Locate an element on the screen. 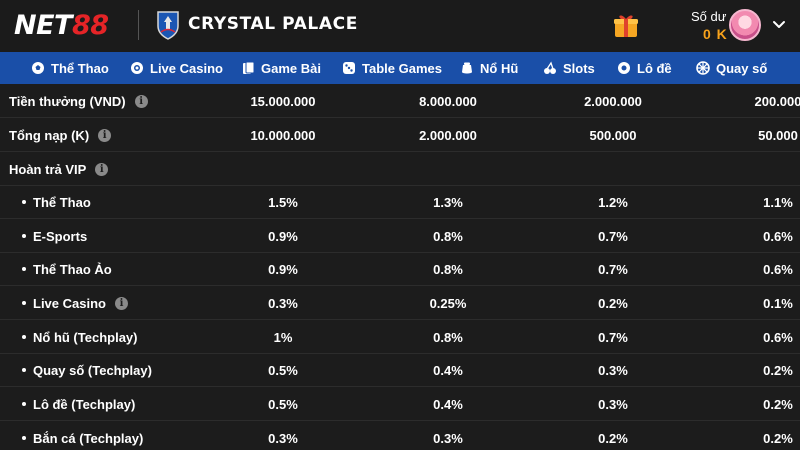  table-cell: 15.000.000 is located at coordinates (283, 101).